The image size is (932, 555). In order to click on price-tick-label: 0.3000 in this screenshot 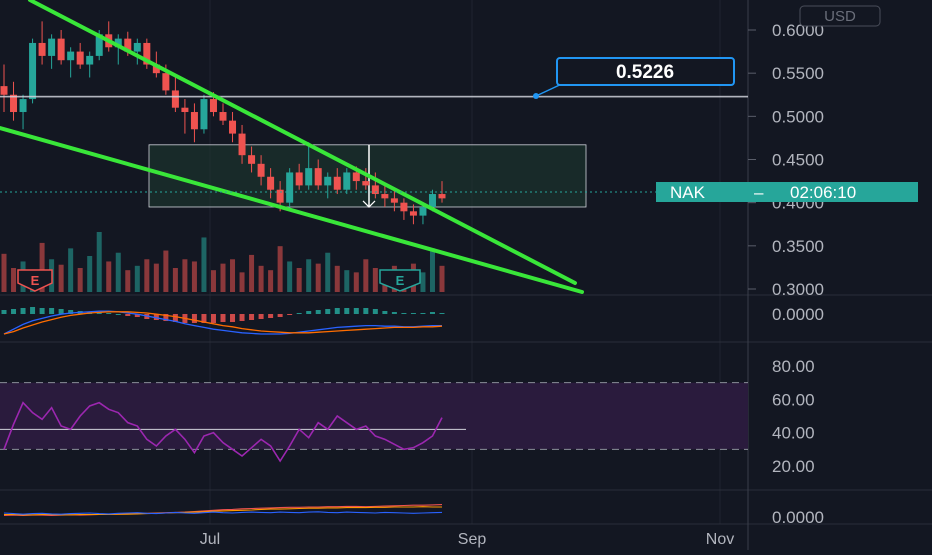, I will do `click(798, 289)`.